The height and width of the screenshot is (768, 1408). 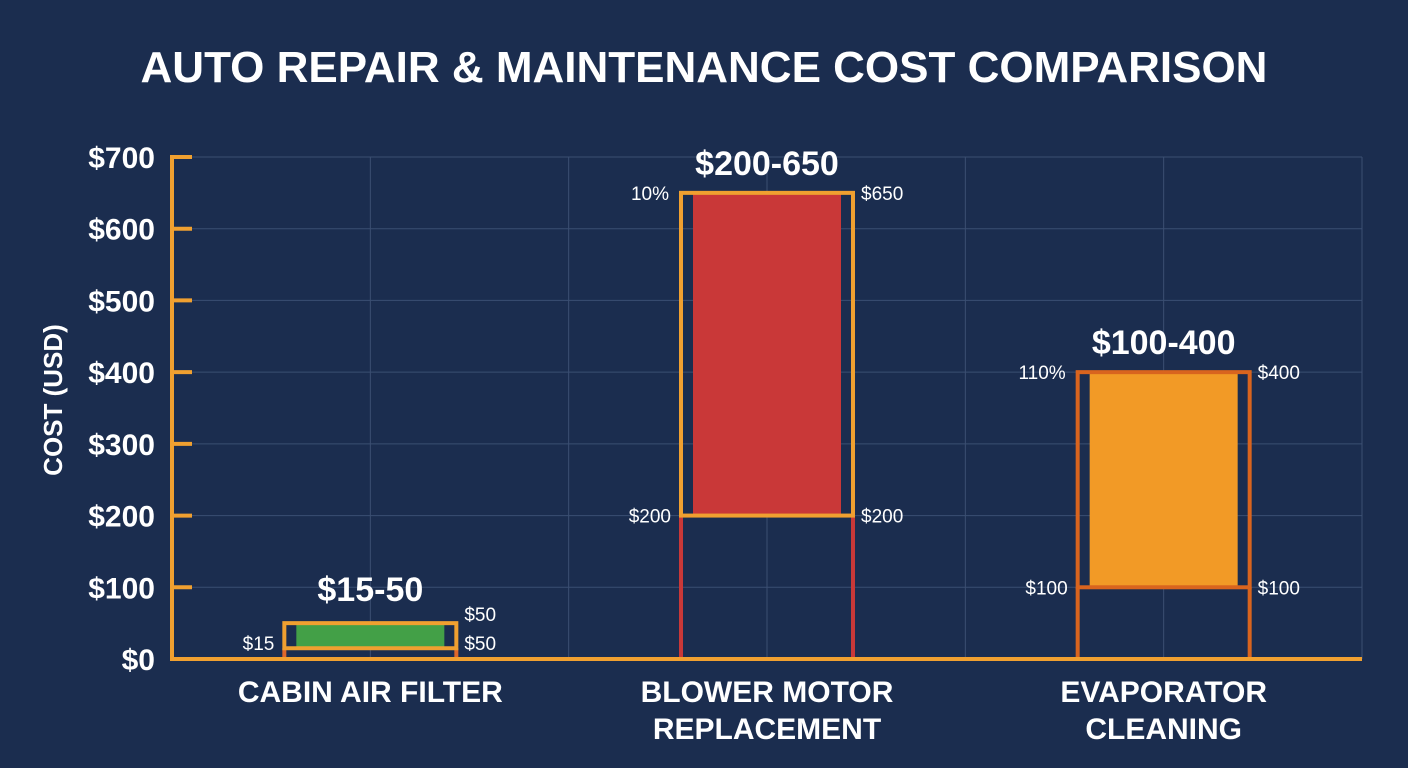 What do you see at coordinates (650, 517) in the screenshot?
I see `left-bottom-label: $200` at bounding box center [650, 517].